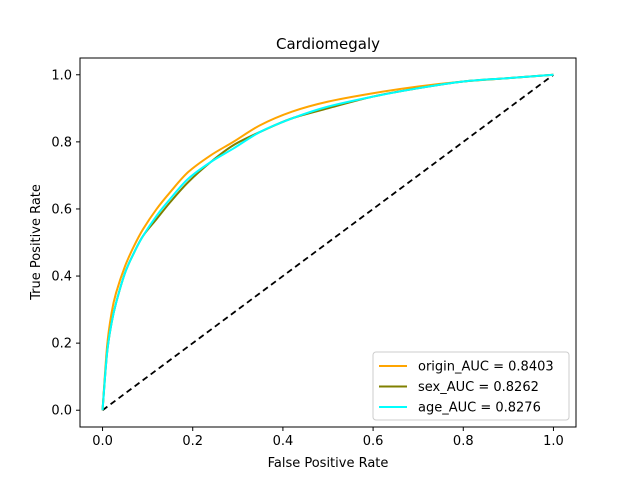  I want to click on legend-box, so click(471, 386).